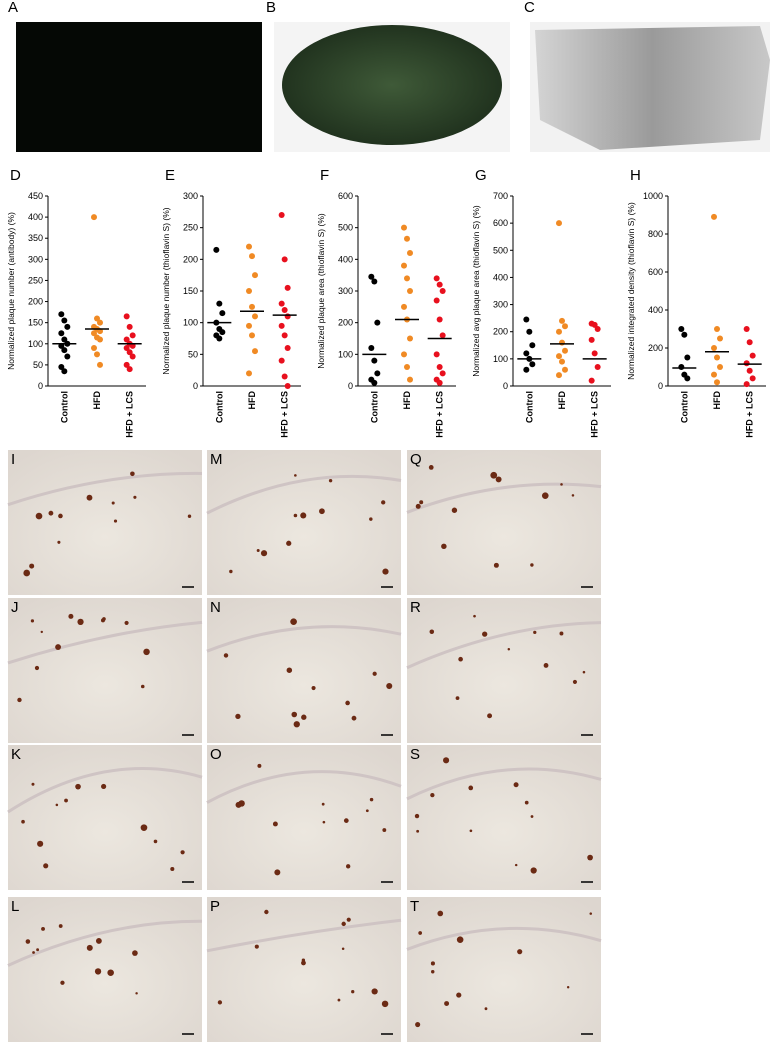 The image size is (775, 1050). What do you see at coordinates (190, 196) in the screenshot?
I see `y-tick-label: 300` at bounding box center [190, 196].